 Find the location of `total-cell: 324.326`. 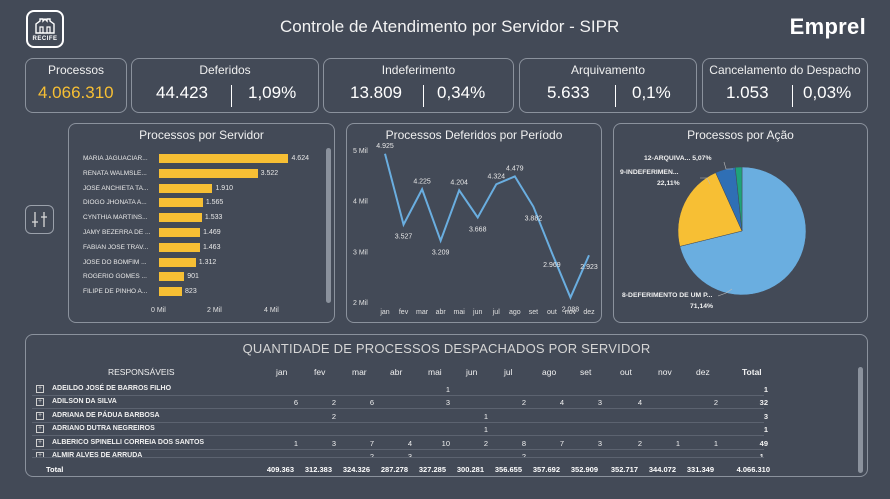

total-cell: 324.326 is located at coordinates (356, 469).